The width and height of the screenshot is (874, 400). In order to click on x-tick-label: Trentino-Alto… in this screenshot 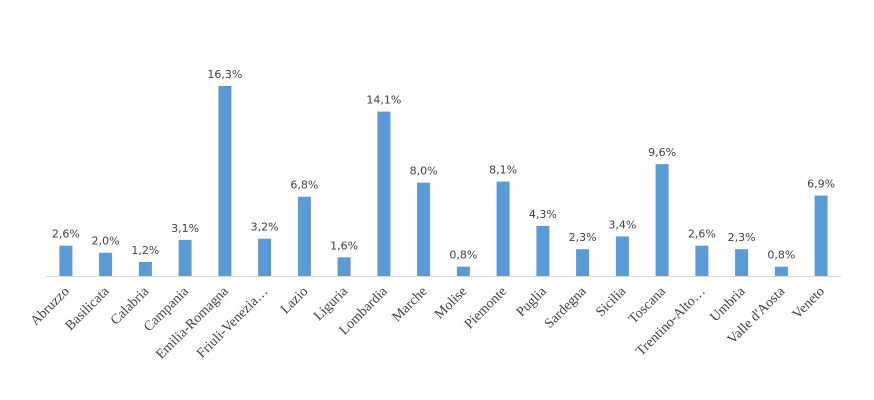, I will do `click(671, 321)`.